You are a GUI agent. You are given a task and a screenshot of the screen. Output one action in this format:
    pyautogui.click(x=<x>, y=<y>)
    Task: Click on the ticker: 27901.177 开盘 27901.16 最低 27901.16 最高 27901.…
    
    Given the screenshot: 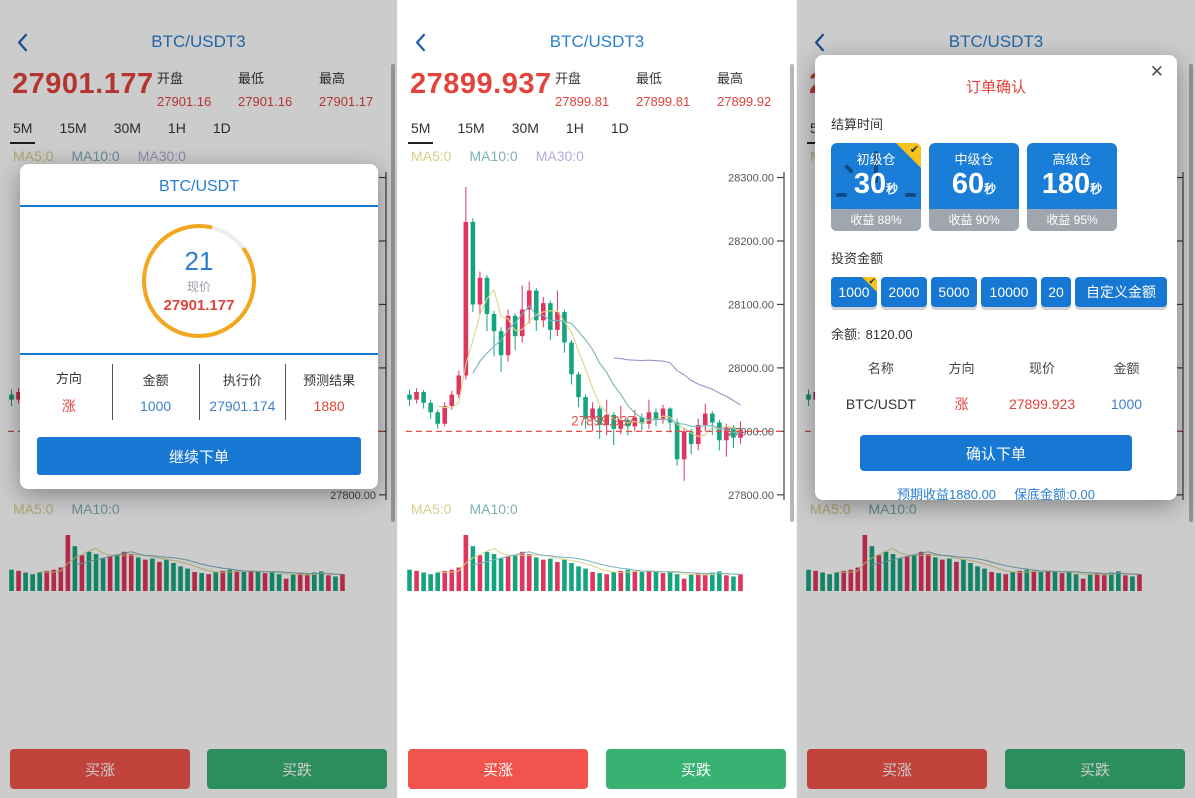 What is the action you would take?
    pyautogui.click(x=201, y=91)
    